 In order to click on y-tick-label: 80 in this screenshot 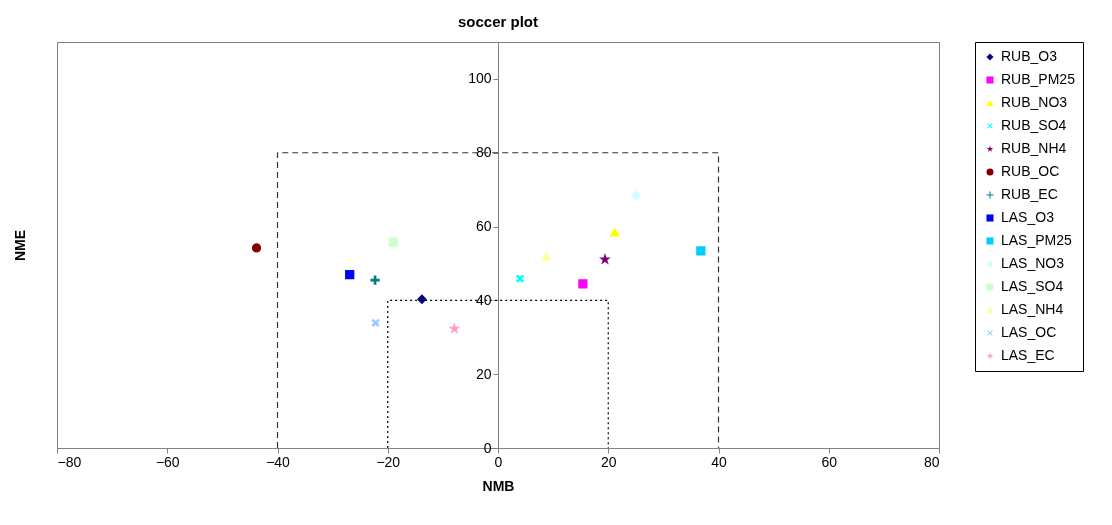, I will do `click(483, 152)`.